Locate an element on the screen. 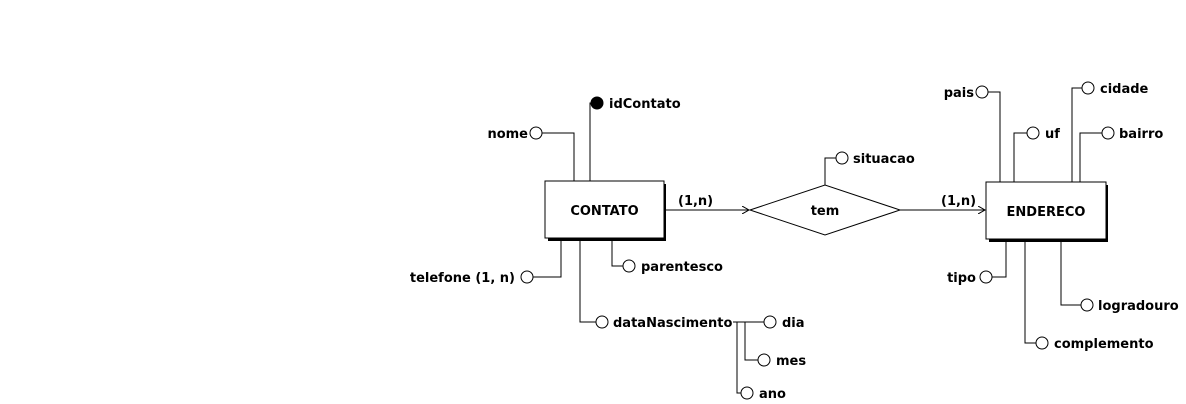 This screenshot has width=1186, height=404. entity-endereco: ENDERECO is located at coordinates (1046, 211).